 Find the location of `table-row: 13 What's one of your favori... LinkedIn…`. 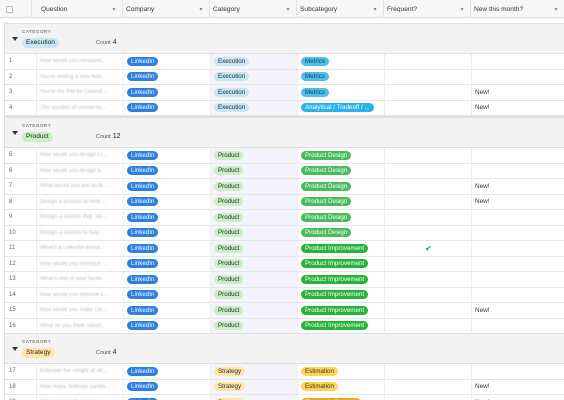

table-row: 13 What's one of your favori... LinkedIn… is located at coordinates (284, 280).